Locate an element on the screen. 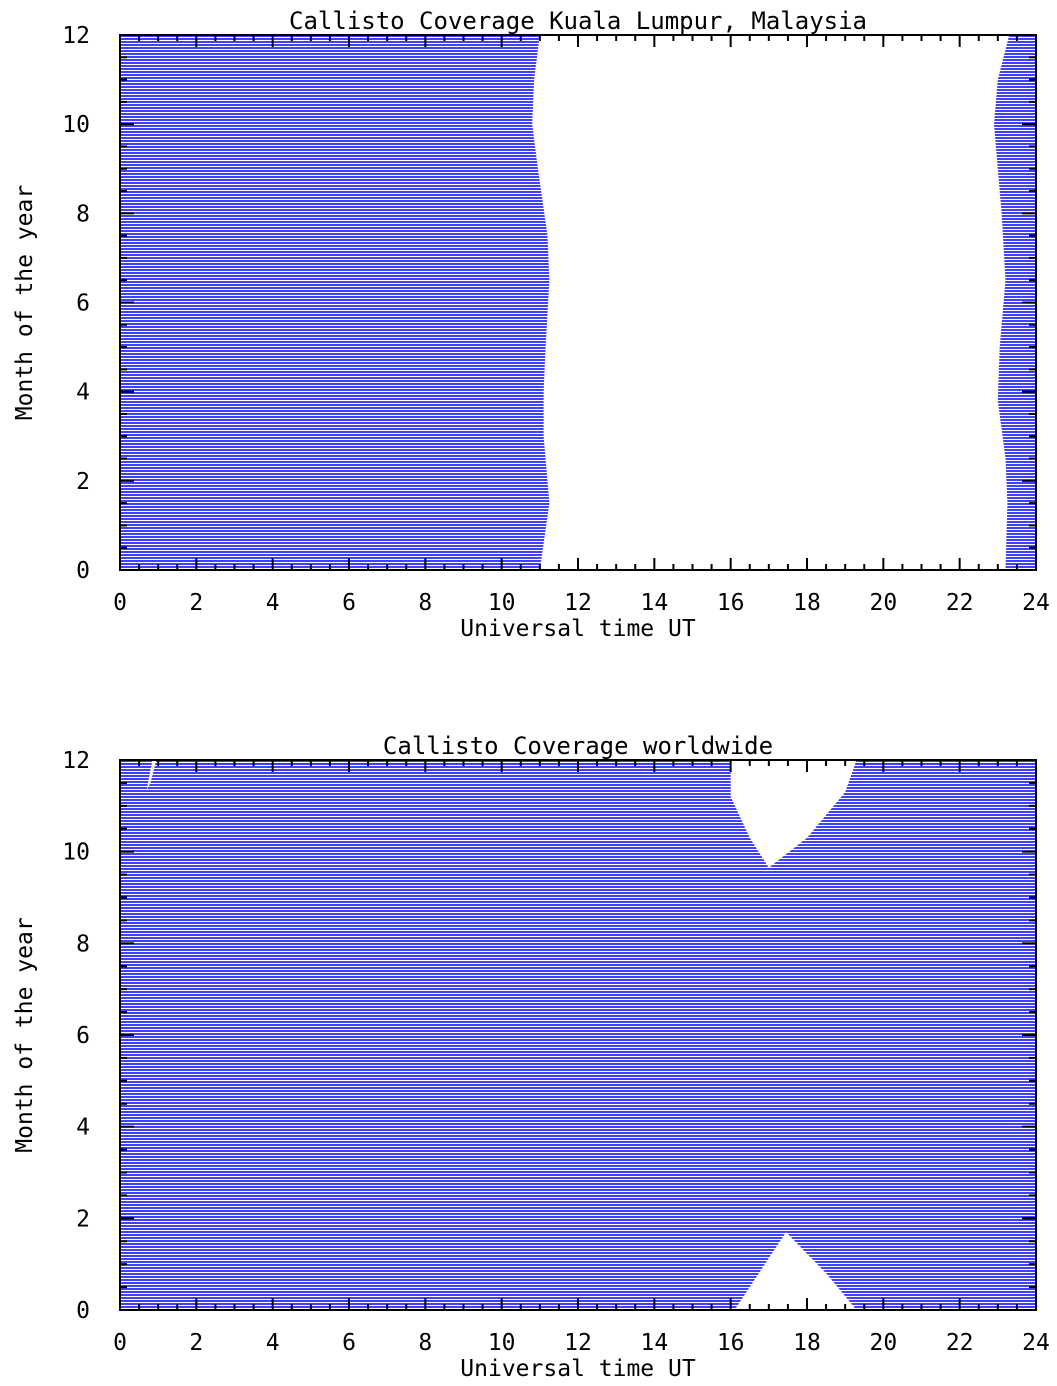  chart-title: Callisto Coverage worldwide is located at coordinates (578, 746).